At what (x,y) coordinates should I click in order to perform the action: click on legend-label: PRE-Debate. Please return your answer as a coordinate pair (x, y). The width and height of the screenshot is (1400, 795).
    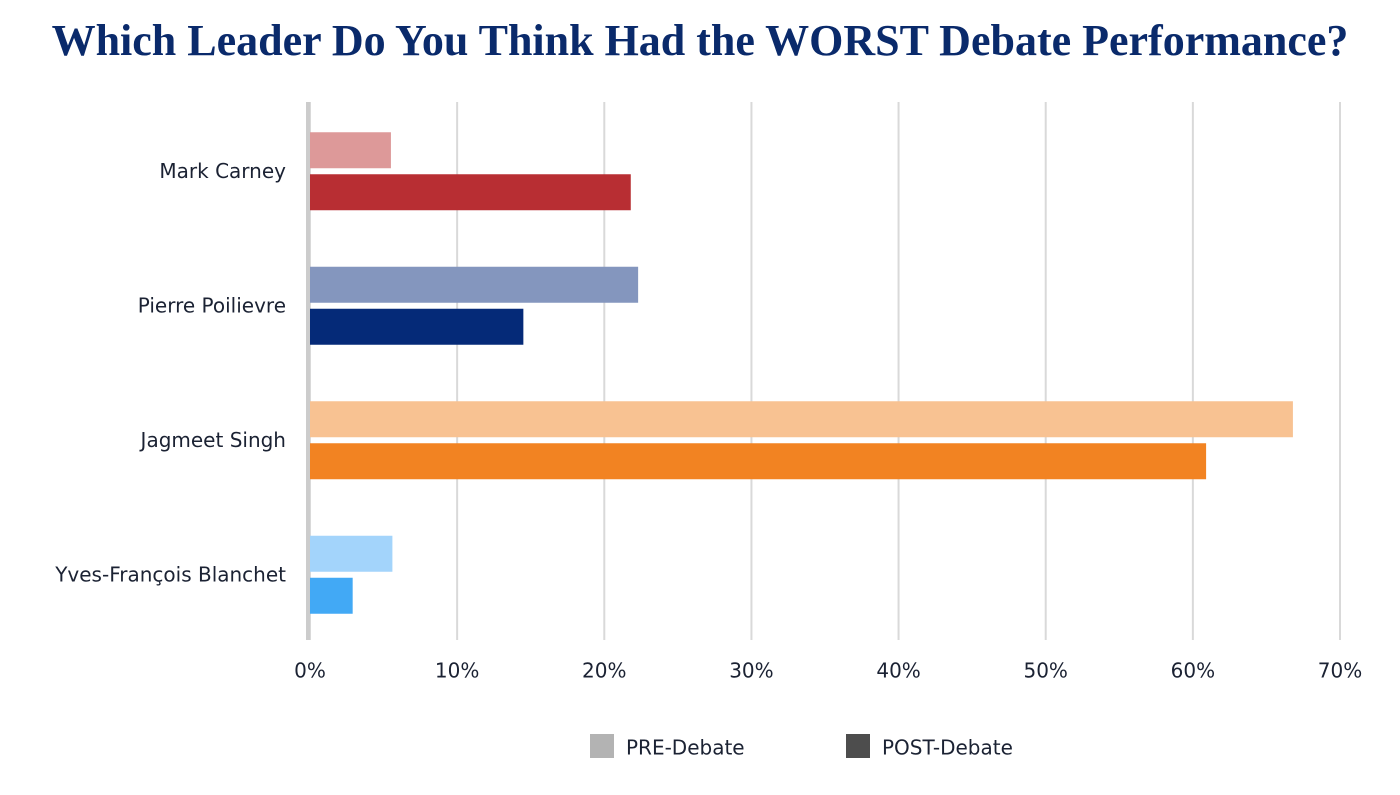
    Looking at the image, I should click on (685, 748).